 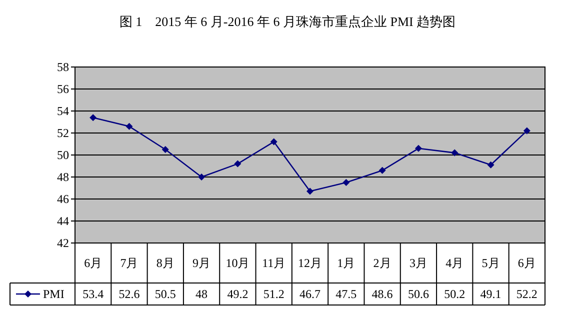 What do you see at coordinates (53, 294) in the screenshot?
I see `legend-label: PMI` at bounding box center [53, 294].